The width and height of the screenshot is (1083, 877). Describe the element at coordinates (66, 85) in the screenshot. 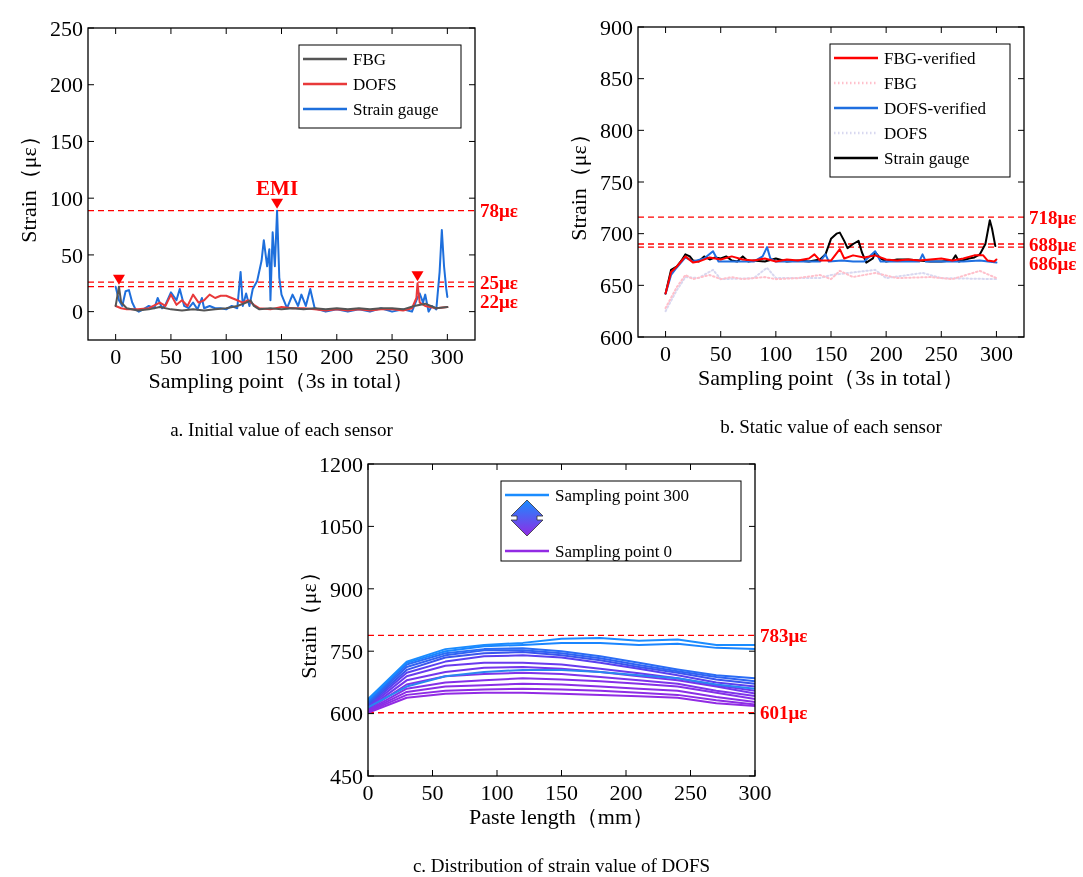

I see `y-tick-label: 200` at that location.